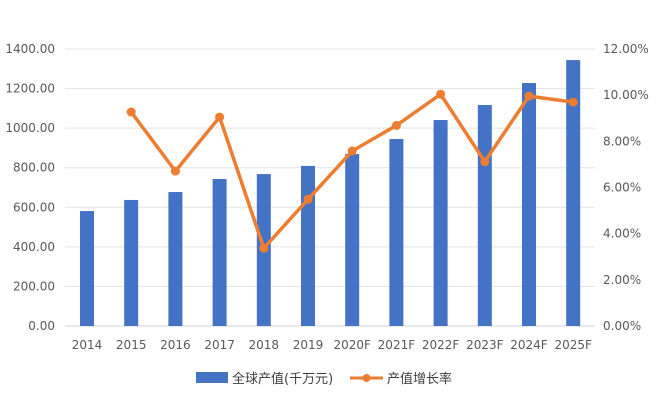  Describe the element at coordinates (41, 326) in the screenshot. I see `left-tick-label: 0.00` at that location.